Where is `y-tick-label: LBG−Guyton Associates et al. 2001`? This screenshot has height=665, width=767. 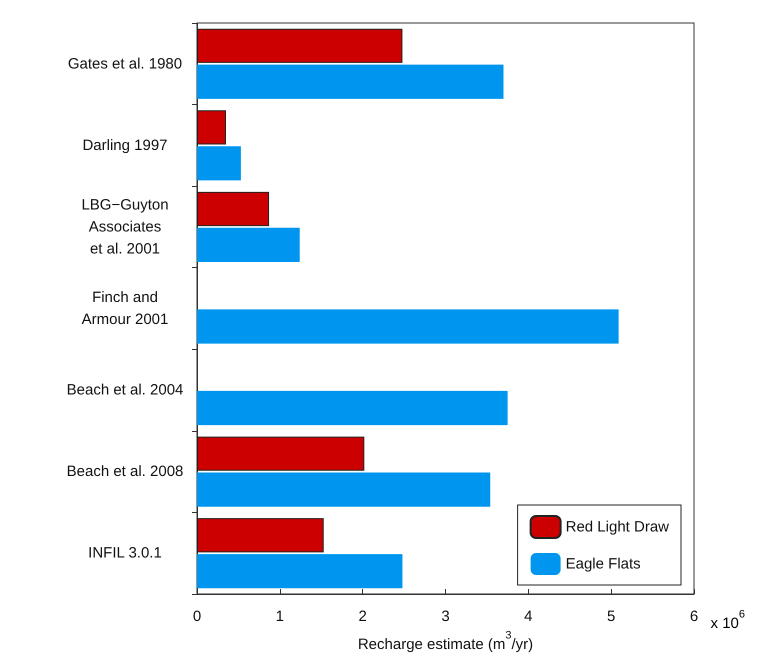 y-tick-label: LBG−Guyton Associates et al. 2001 is located at coordinates (125, 227).